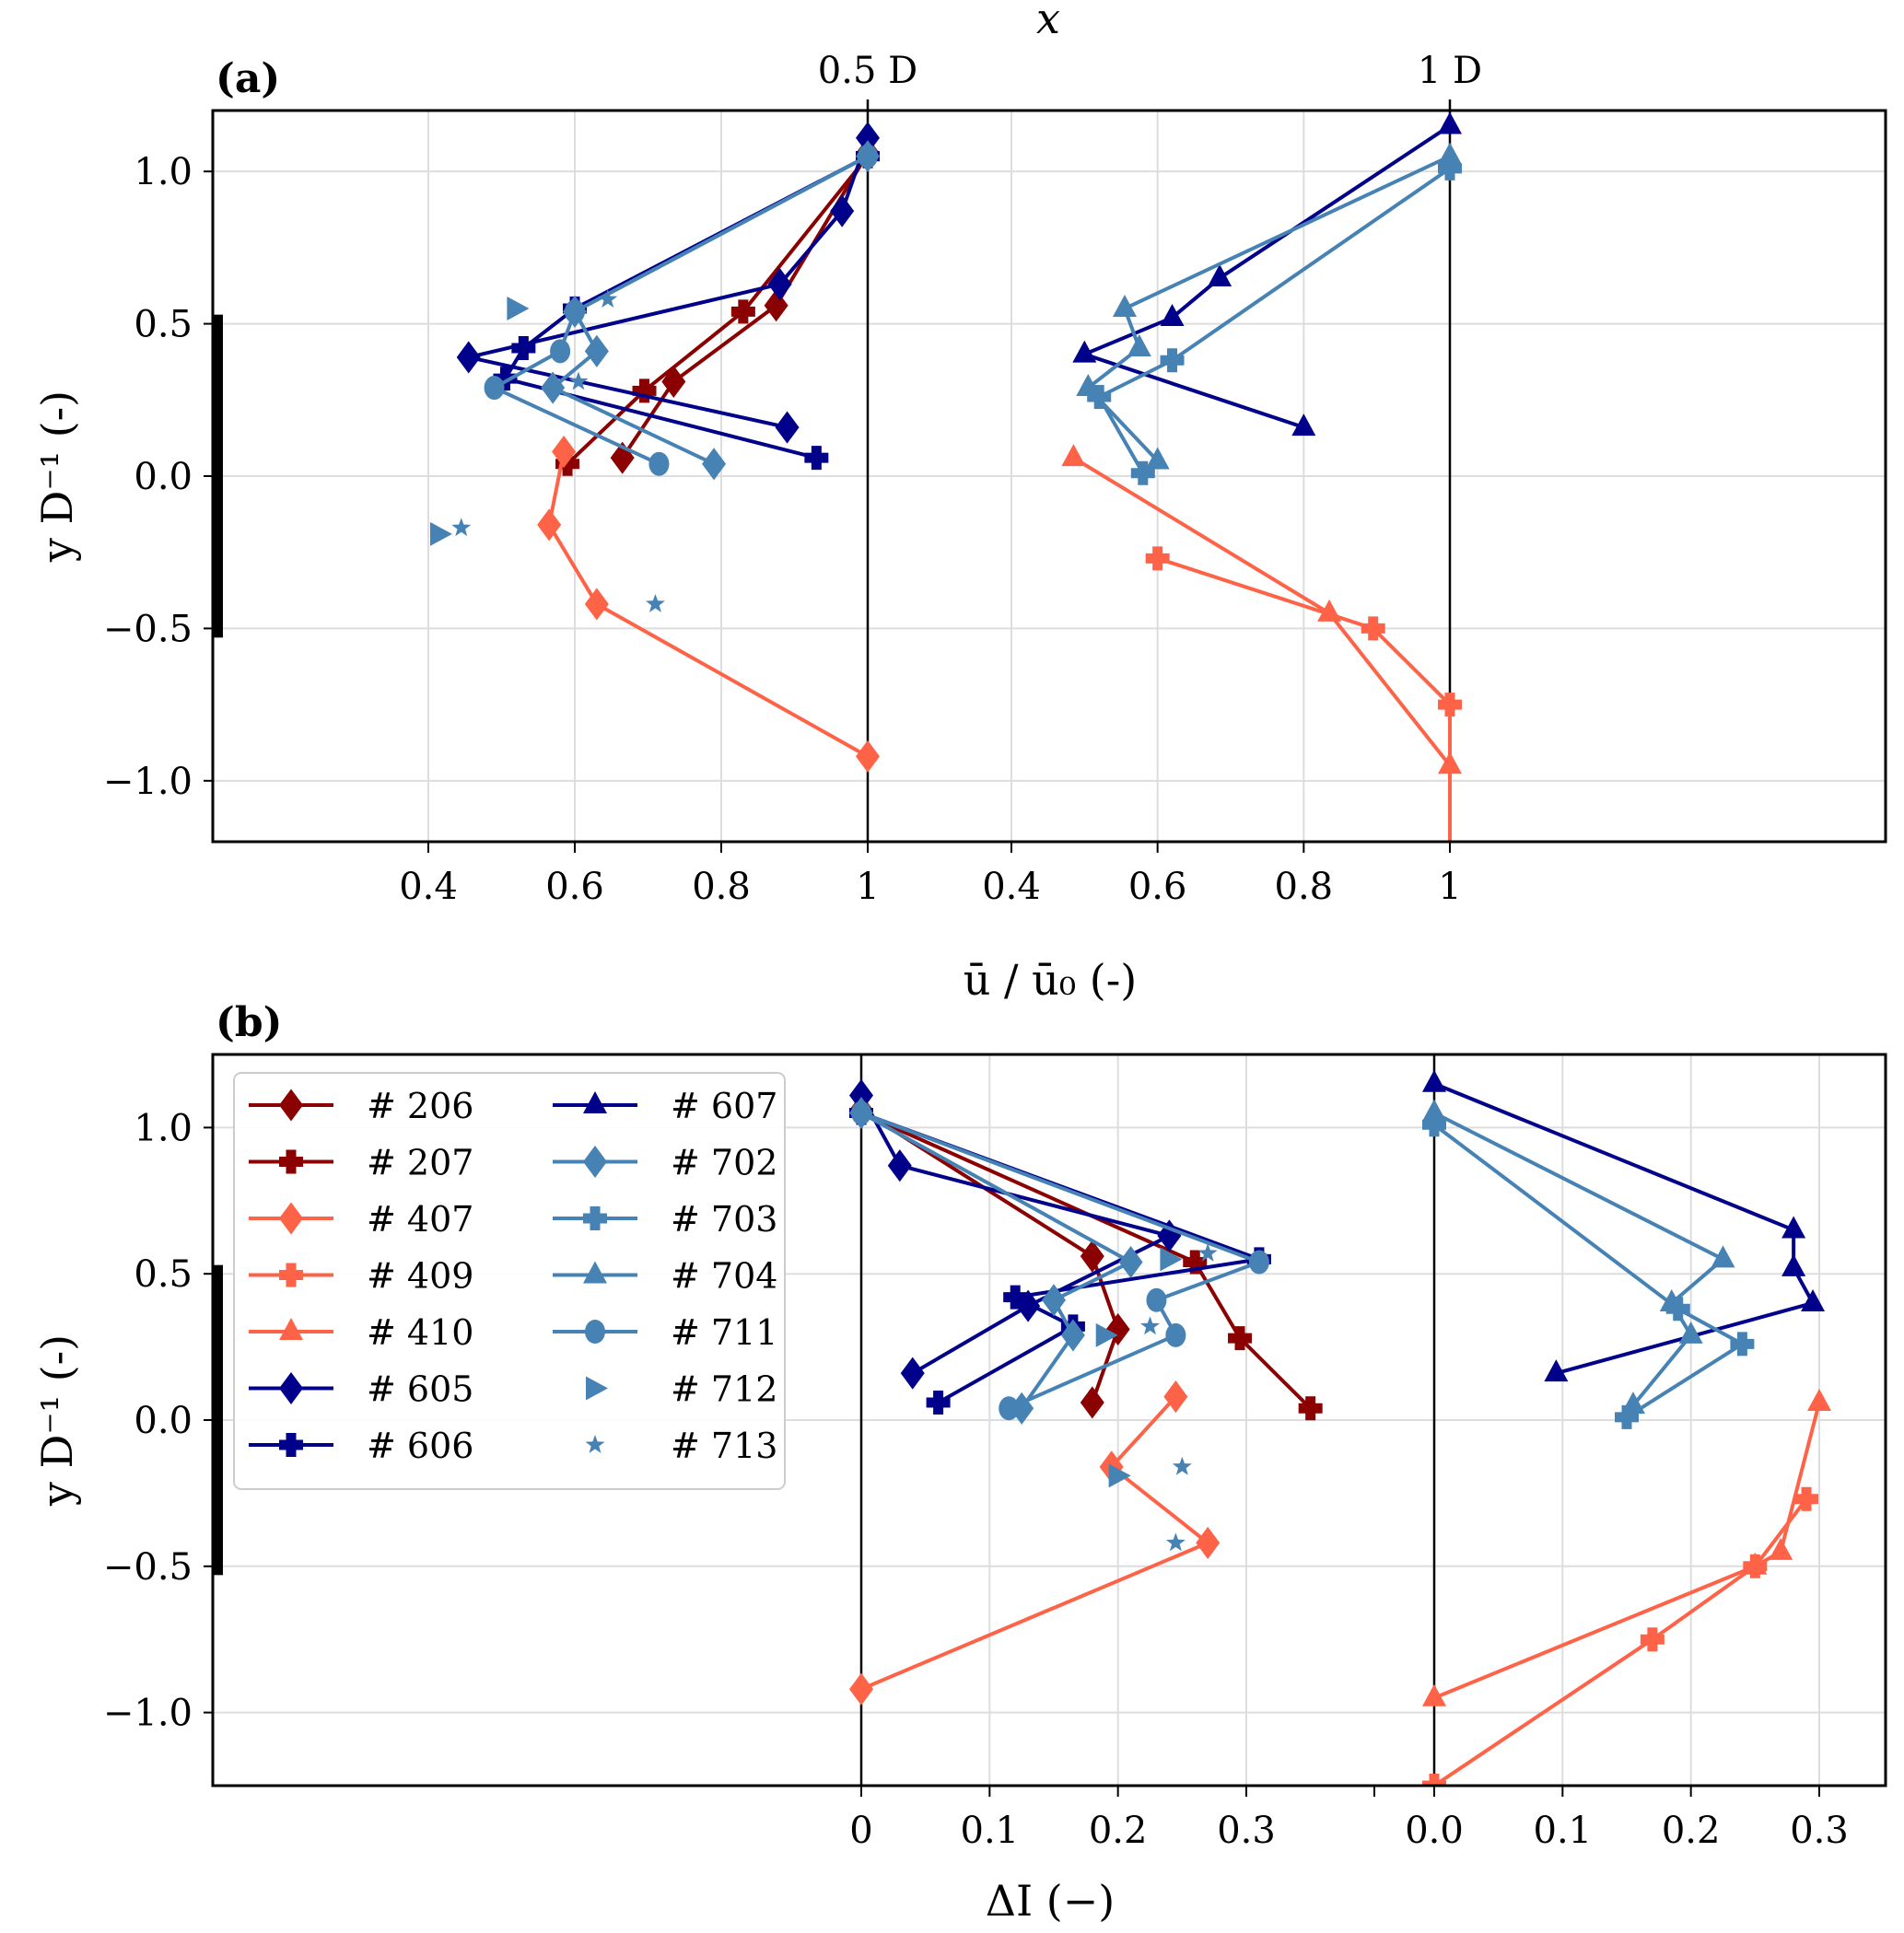 The height and width of the screenshot is (1933, 1904). Describe the element at coordinates (163, 1128) in the screenshot. I see `y-tick-label: 1.0` at that location.